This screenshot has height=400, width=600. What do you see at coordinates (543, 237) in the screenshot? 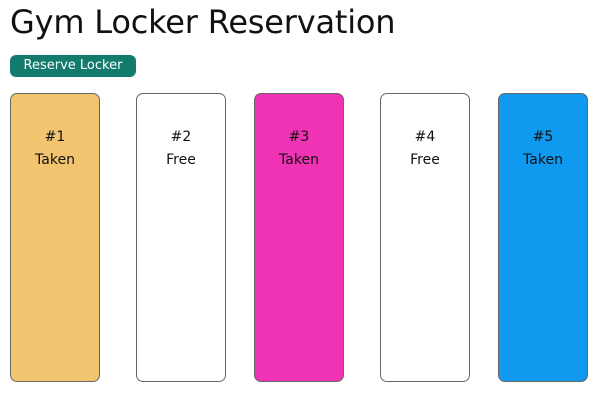
I see `locker-card-5: #5 Taken` at bounding box center [543, 237].